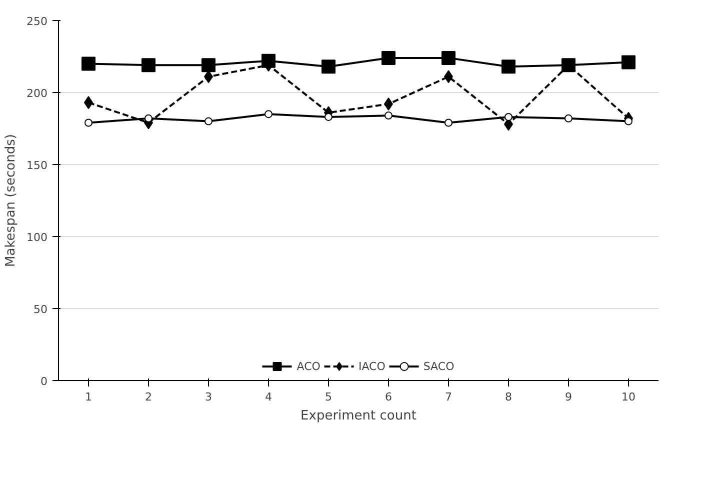 This screenshot has height=488, width=723. I want to click on x-tick-label: 6, so click(388, 397).